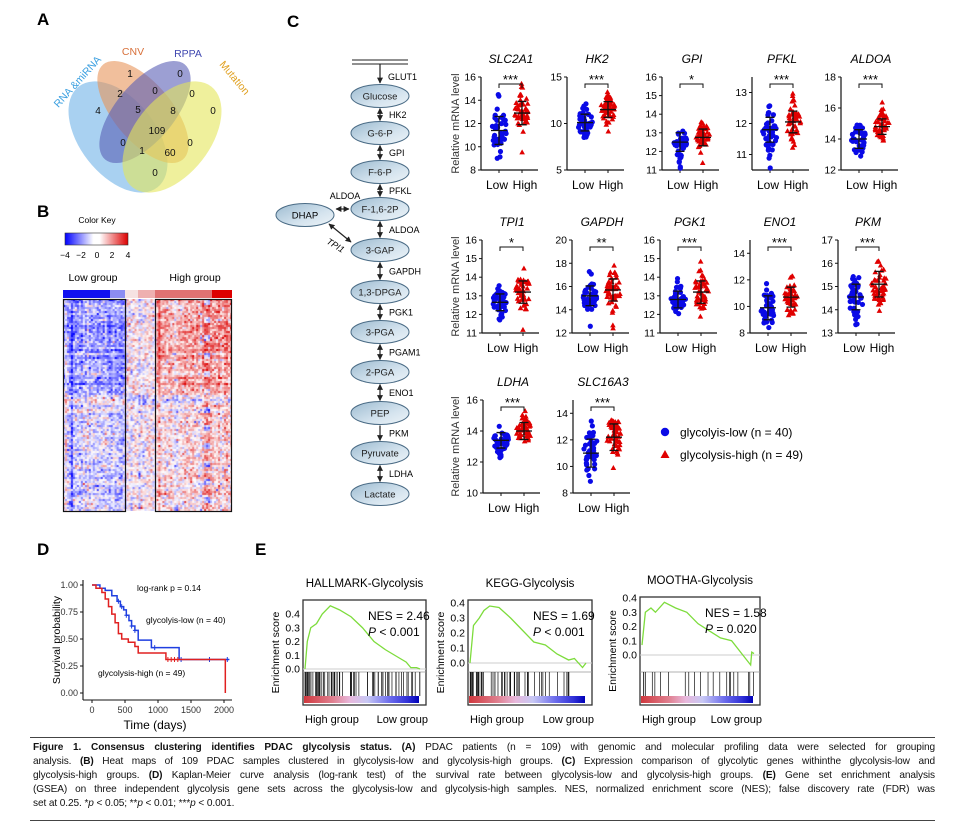 The height and width of the screenshot is (826, 957). I want to click on p-symbol: P, so click(709, 629).